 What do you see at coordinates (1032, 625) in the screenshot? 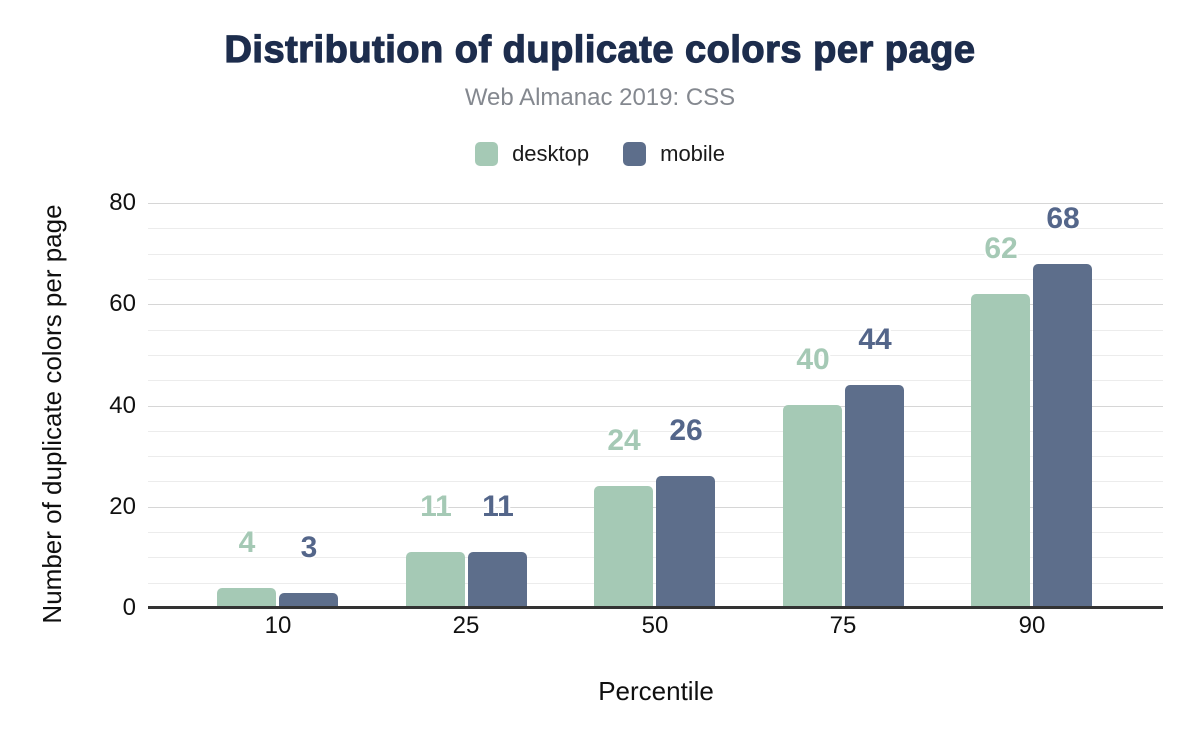
I see `x-tick-label: 90` at bounding box center [1032, 625].